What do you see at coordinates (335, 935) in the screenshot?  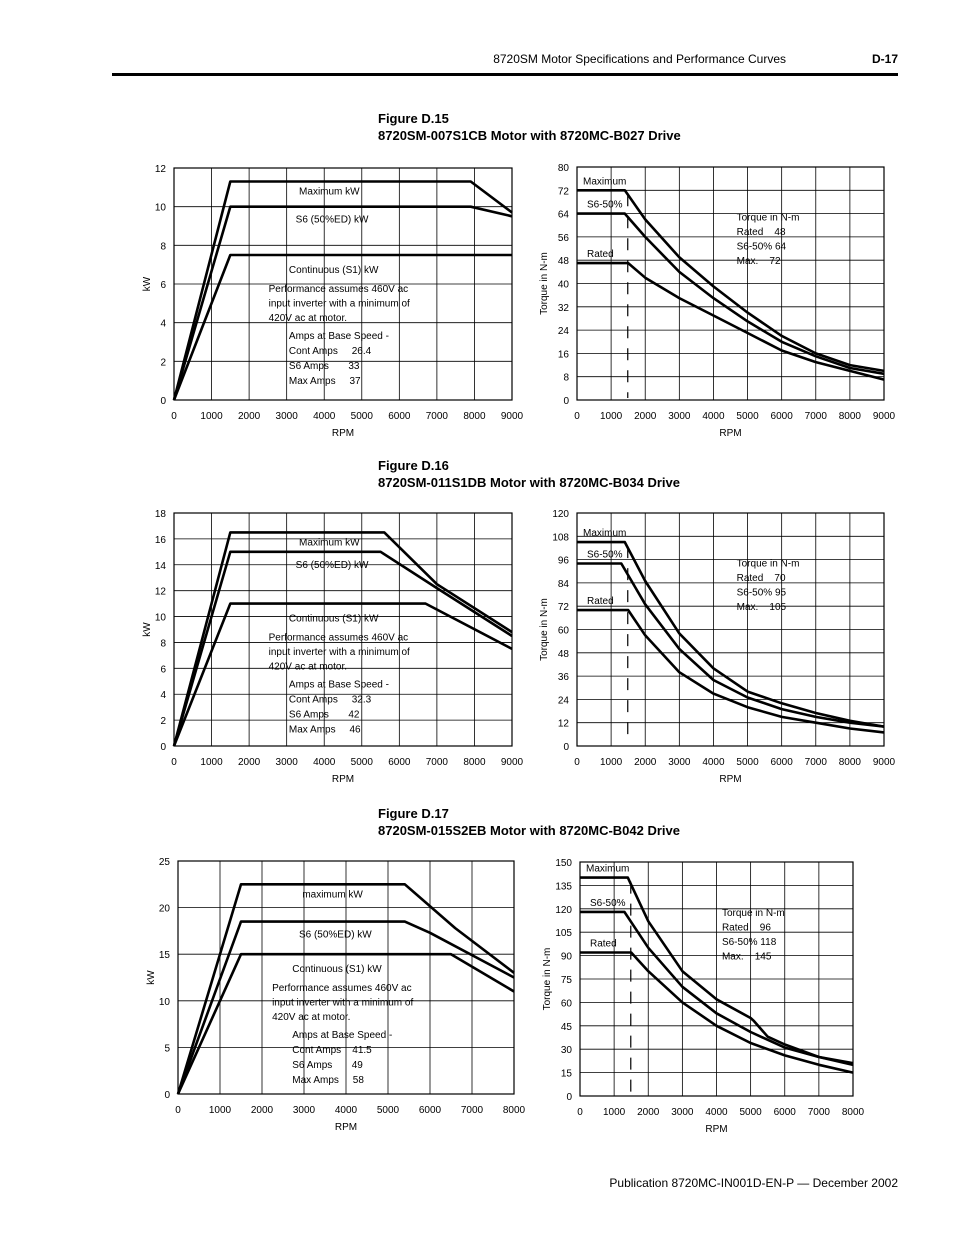 I see `s6-kw-label: S6 (50%ED) kW` at bounding box center [335, 935].